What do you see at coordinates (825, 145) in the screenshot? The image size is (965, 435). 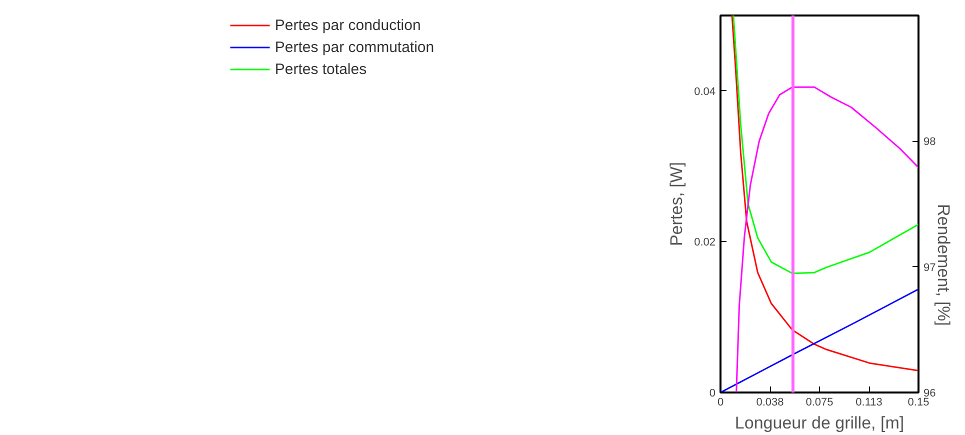 I see `line-series` at bounding box center [825, 145].